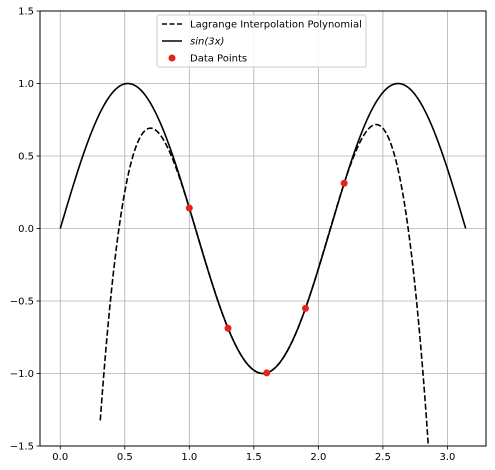 This screenshot has width=495, height=470. What do you see at coordinates (125, 457) in the screenshot?
I see `x-tick-label: 0.5` at bounding box center [125, 457].